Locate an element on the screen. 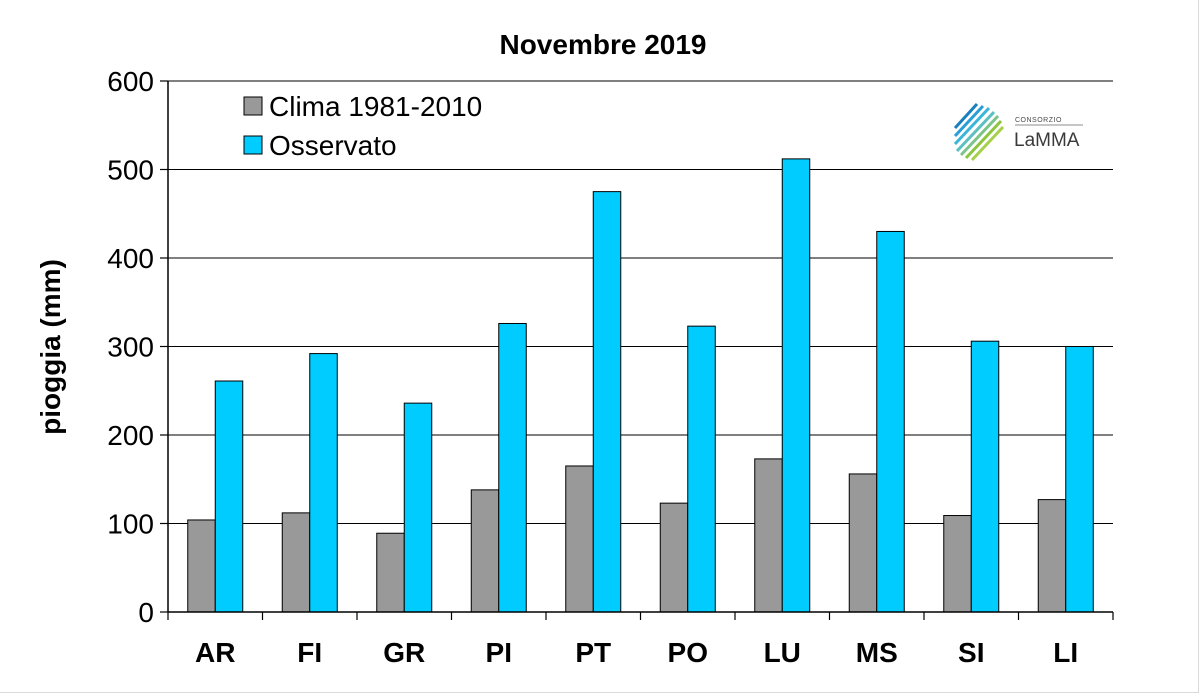 The height and width of the screenshot is (694, 1200). logo-consorzio-text: CONSORZIO is located at coordinates (1038, 120).